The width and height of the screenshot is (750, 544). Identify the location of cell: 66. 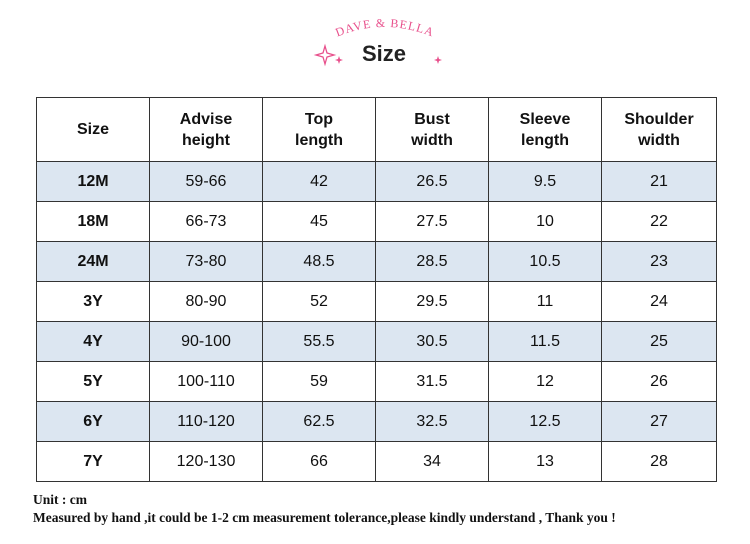
(319, 461).